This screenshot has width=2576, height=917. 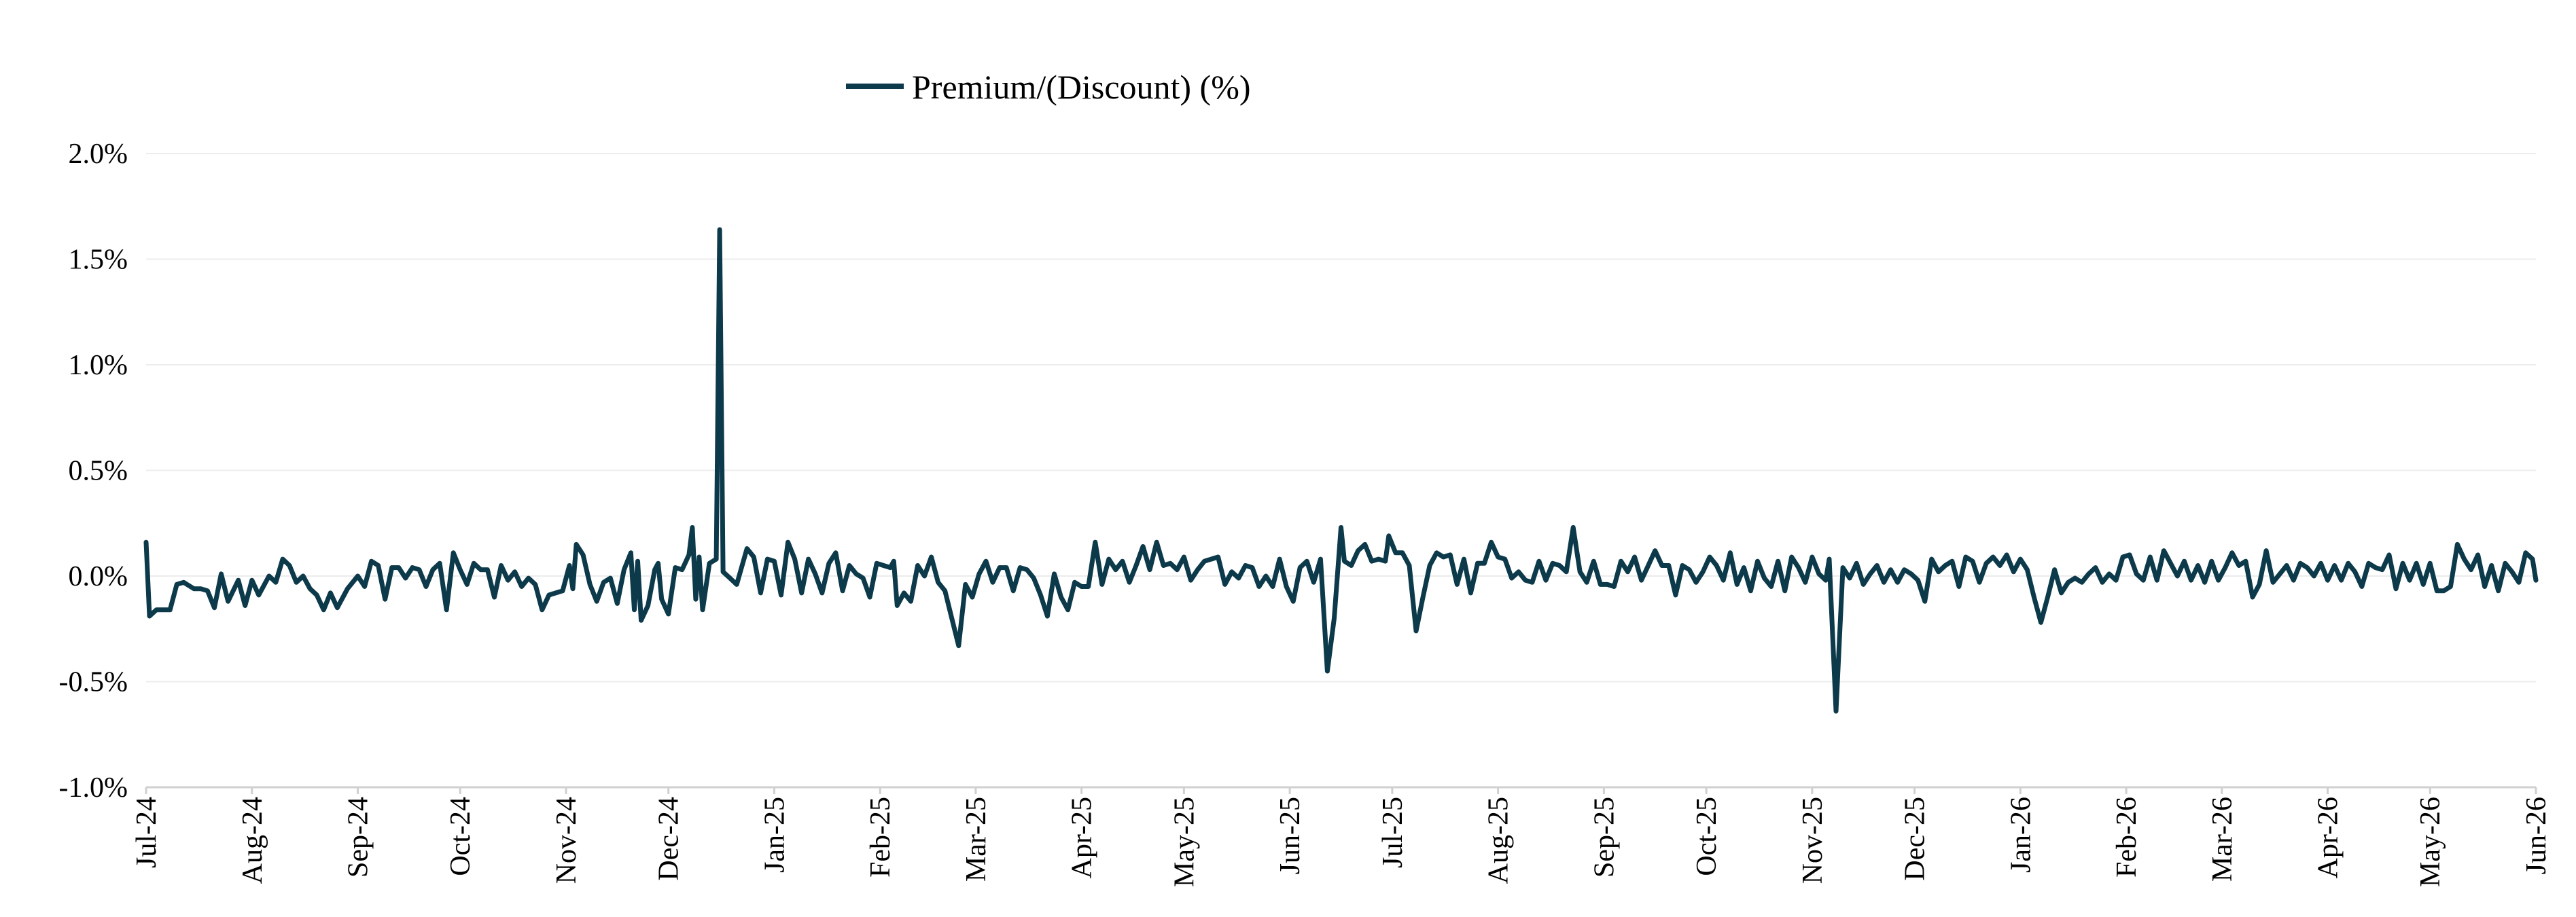 I want to click on y-tick-label-1: -0.5%, so click(x=93, y=682).